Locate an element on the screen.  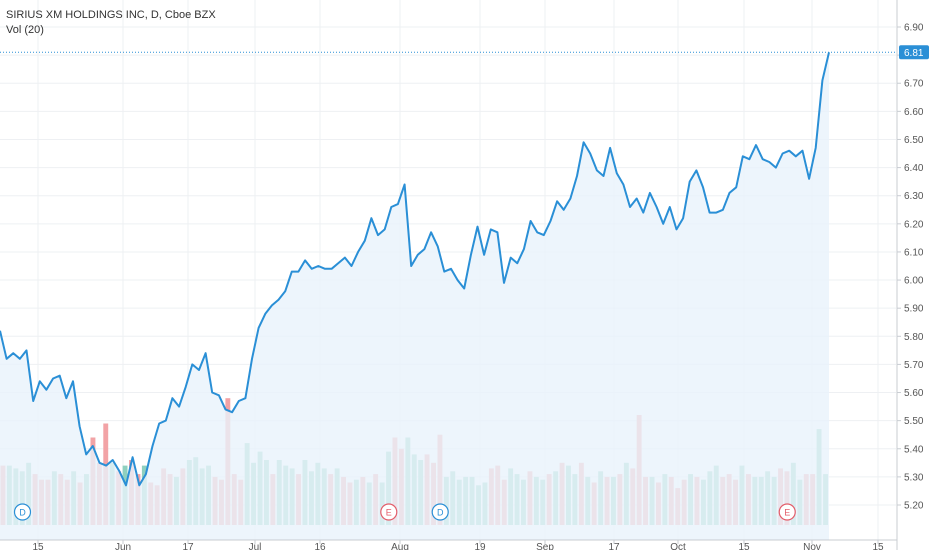
y-tick-label: 5.40 is located at coordinates (914, 449).